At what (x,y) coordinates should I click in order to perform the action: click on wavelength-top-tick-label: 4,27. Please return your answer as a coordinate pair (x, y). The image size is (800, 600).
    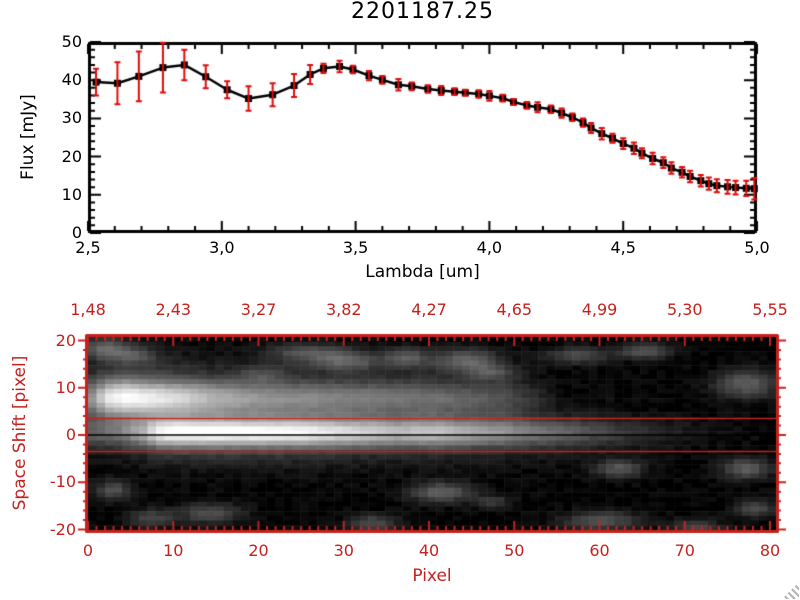
    Looking at the image, I should click on (429, 309).